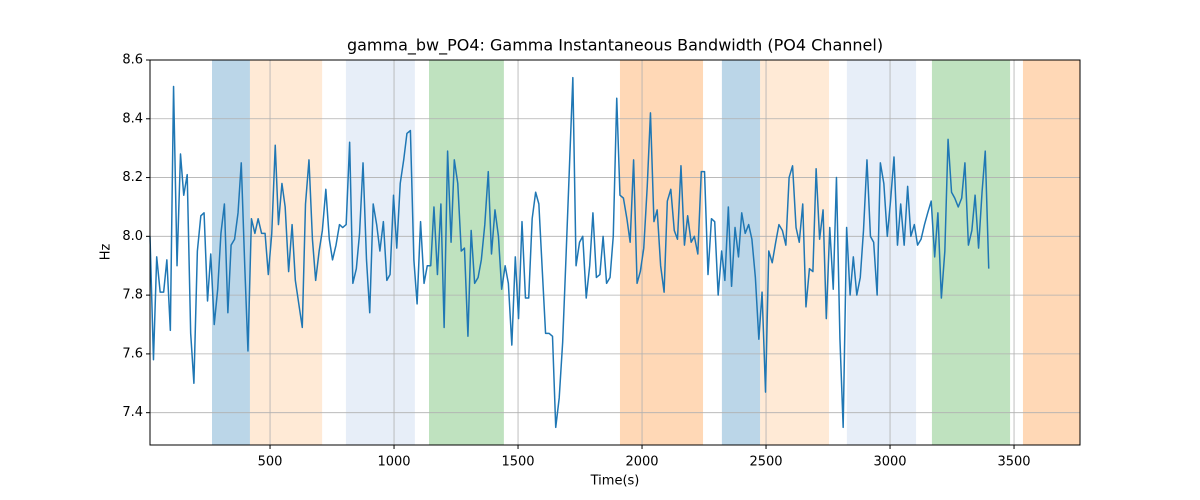 Image resolution: width=1200 pixels, height=500 pixels. What do you see at coordinates (393, 462) in the screenshot?
I see `x-tick-label: 1000` at bounding box center [393, 462].